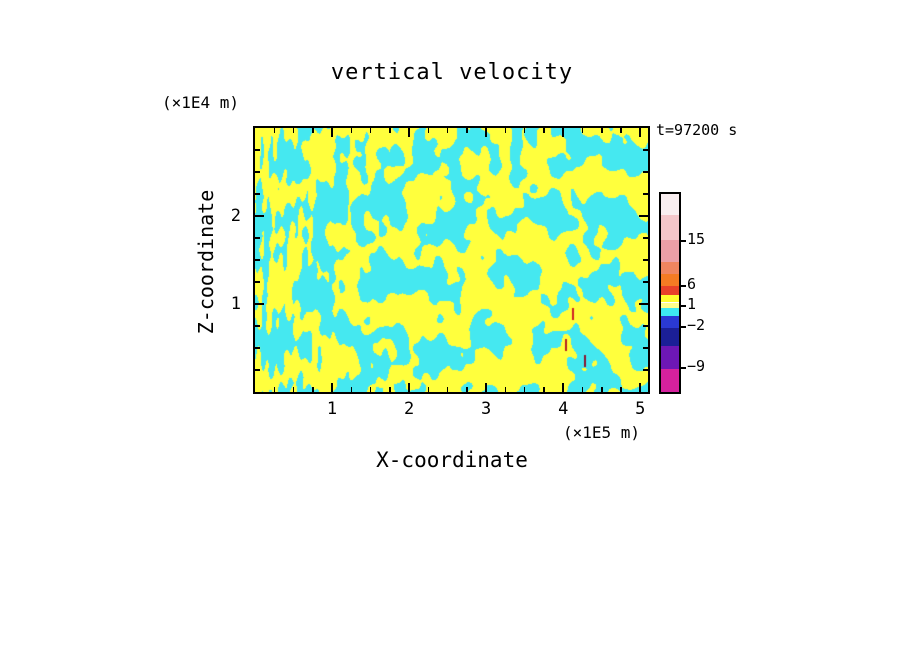 This screenshot has height=654, width=904. What do you see at coordinates (452, 72) in the screenshot?
I see `chart-title: vertical velocity` at bounding box center [452, 72].